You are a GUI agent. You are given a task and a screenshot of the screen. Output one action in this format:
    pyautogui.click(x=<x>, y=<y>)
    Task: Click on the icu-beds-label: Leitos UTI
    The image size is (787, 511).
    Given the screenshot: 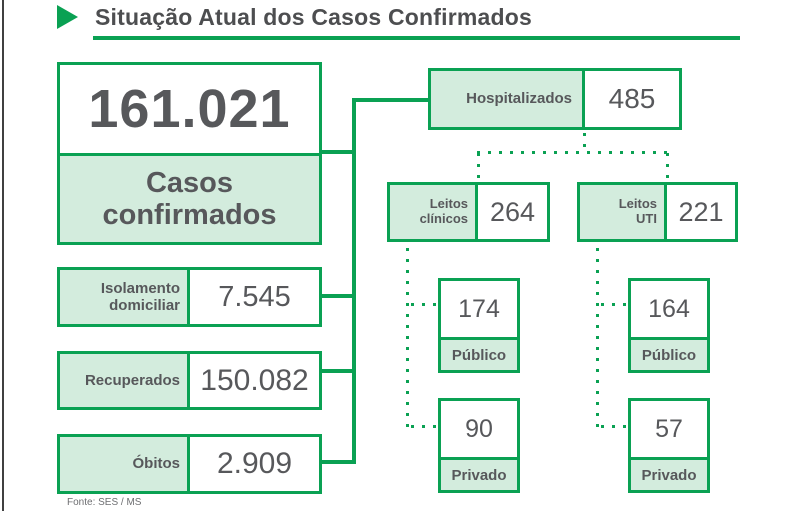 What is the action you would take?
    pyautogui.click(x=623, y=212)
    